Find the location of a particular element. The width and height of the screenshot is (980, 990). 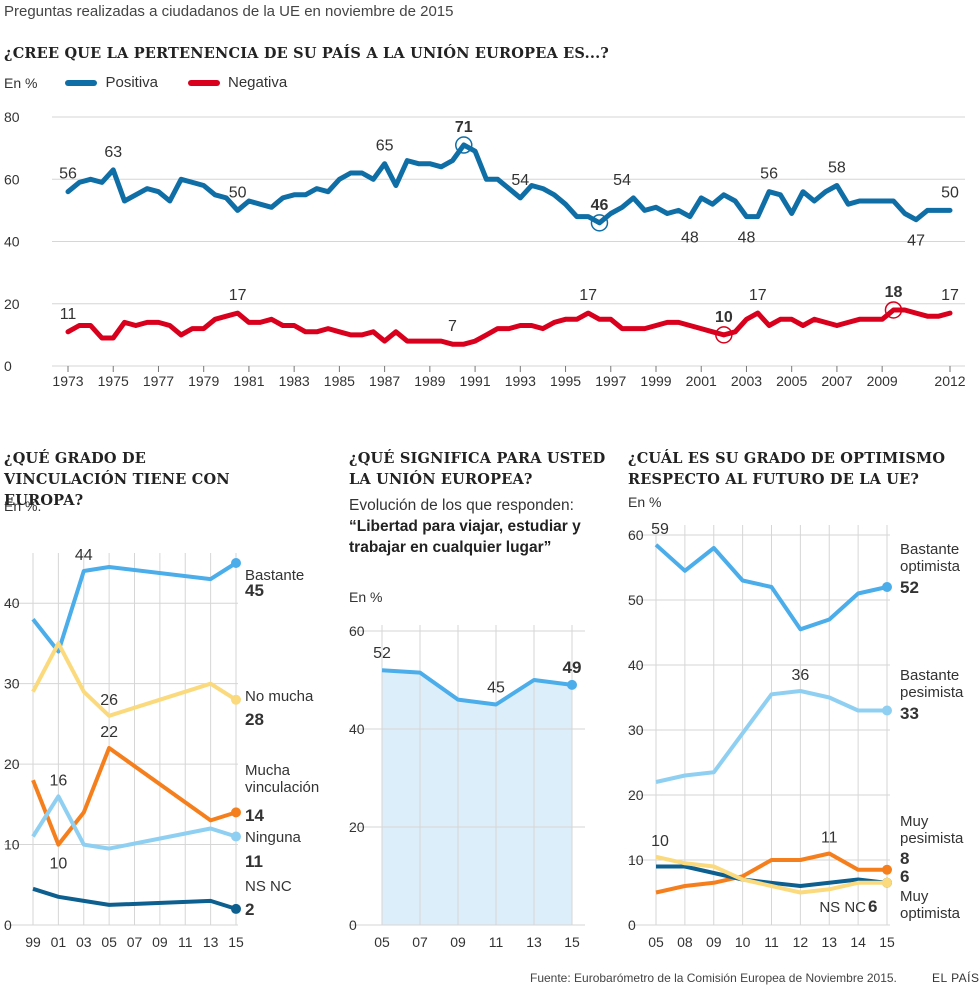

chart2-xtick-label: 05 is located at coordinates (109, 942).